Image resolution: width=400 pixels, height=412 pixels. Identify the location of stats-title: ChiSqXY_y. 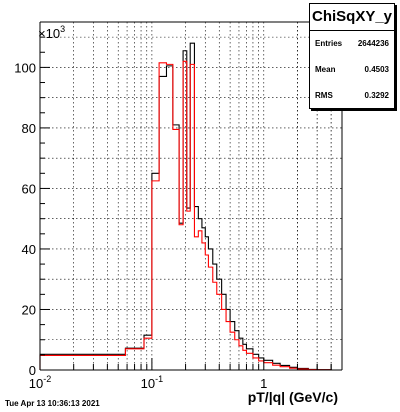
(352, 17).